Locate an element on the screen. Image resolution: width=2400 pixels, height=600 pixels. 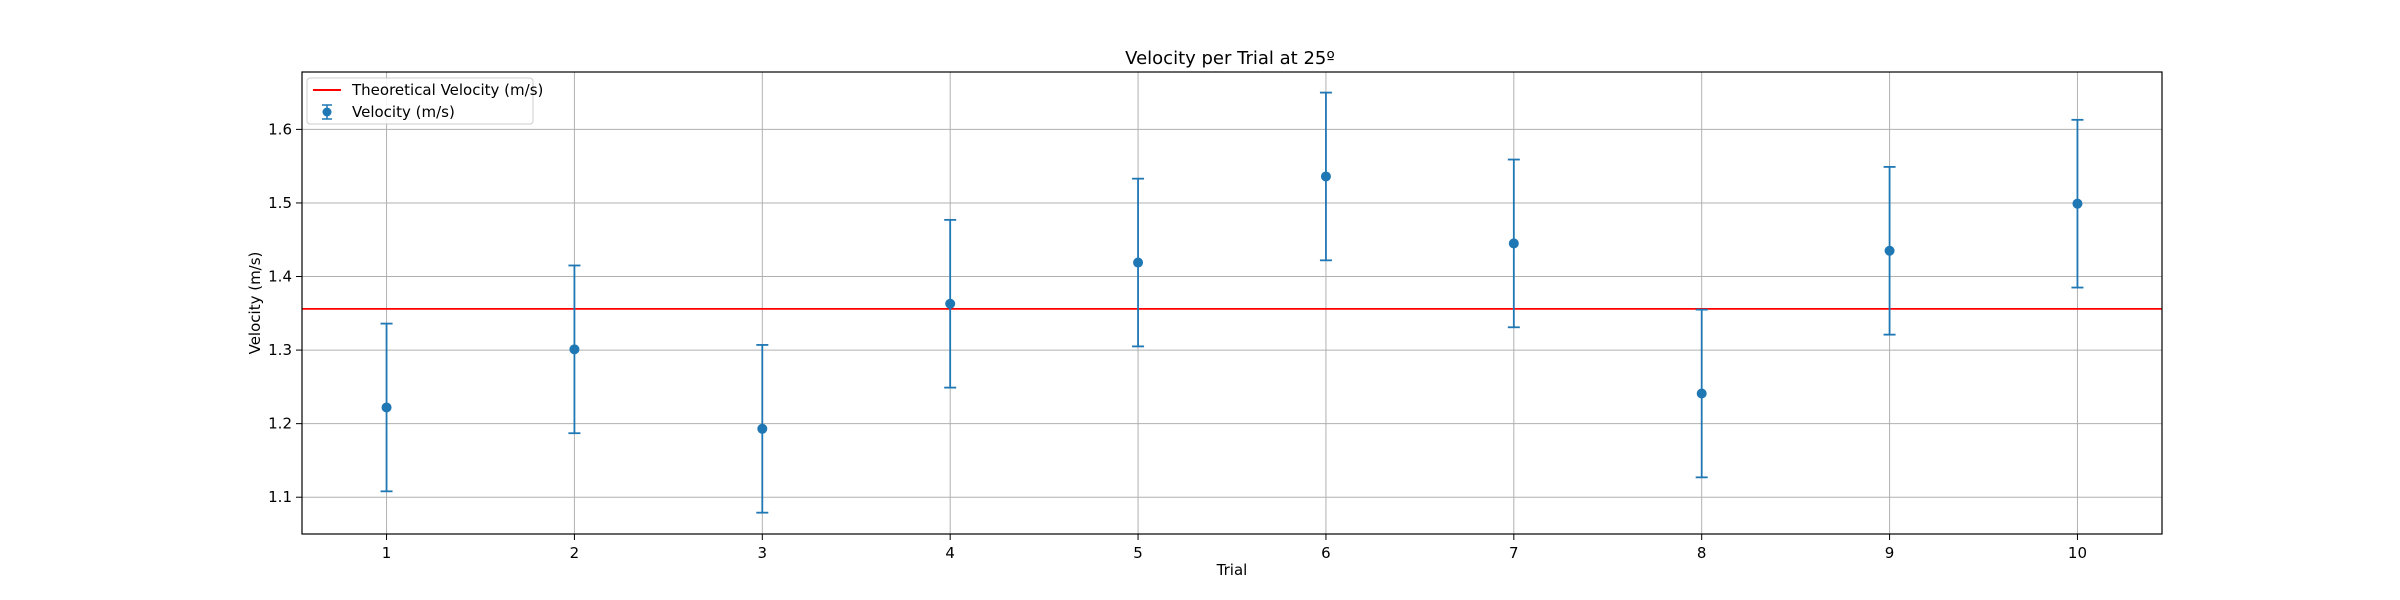
x-tick-label: 6 is located at coordinates (1326, 553).